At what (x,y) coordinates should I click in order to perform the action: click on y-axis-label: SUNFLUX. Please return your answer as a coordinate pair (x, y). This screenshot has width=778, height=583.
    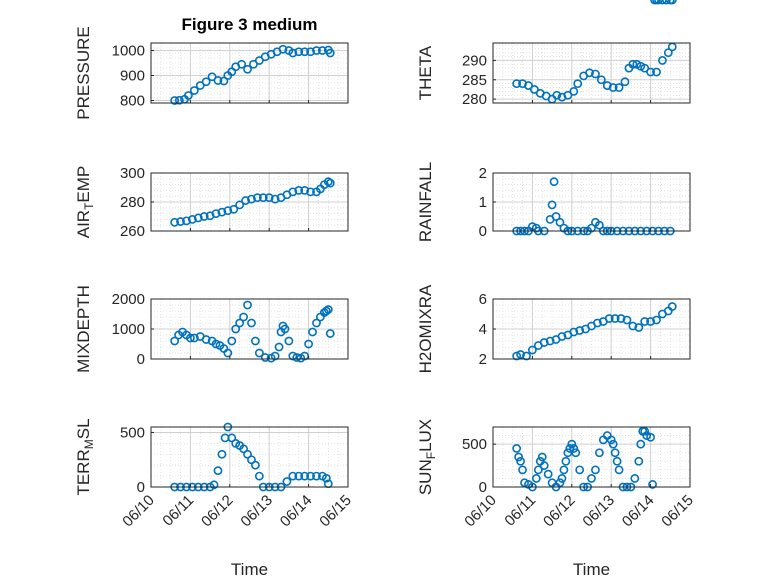
    Looking at the image, I should click on (427, 457).